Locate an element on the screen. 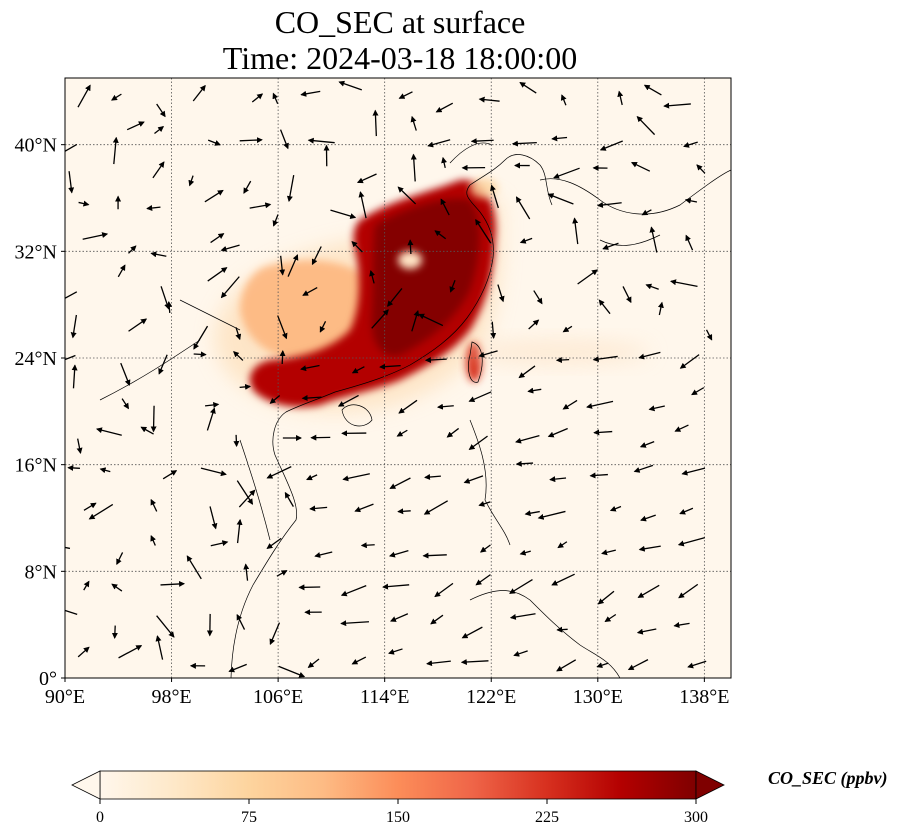 The height and width of the screenshot is (836, 916). y-tick-label: 0° is located at coordinates (48, 679).